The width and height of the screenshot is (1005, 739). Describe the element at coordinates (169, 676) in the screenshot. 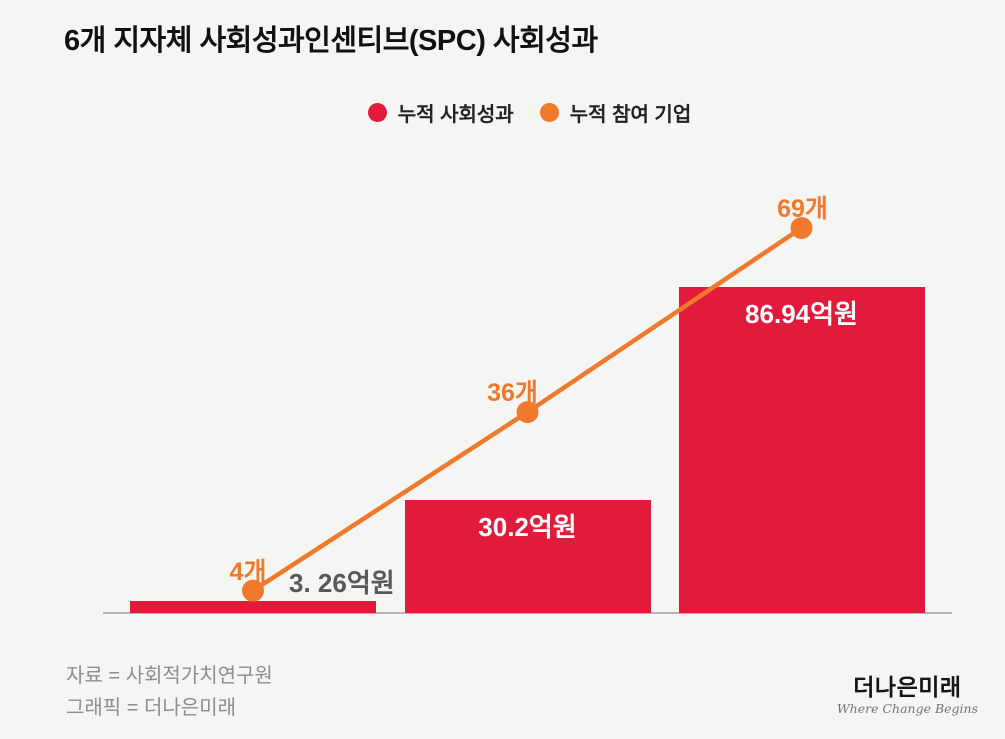

I see `source-text: 자료 = 사회적가치연구원` at that location.